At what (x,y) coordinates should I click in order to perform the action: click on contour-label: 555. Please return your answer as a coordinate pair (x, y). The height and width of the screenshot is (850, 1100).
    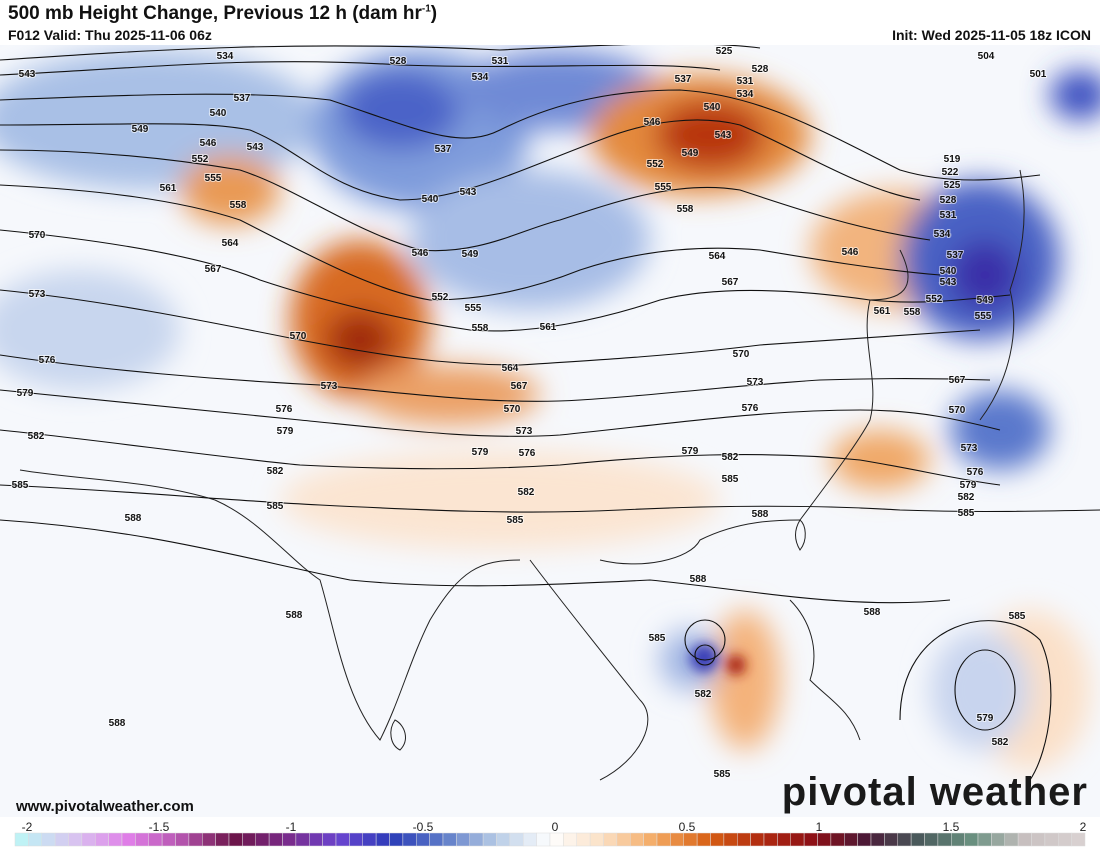
    Looking at the image, I should click on (663, 187).